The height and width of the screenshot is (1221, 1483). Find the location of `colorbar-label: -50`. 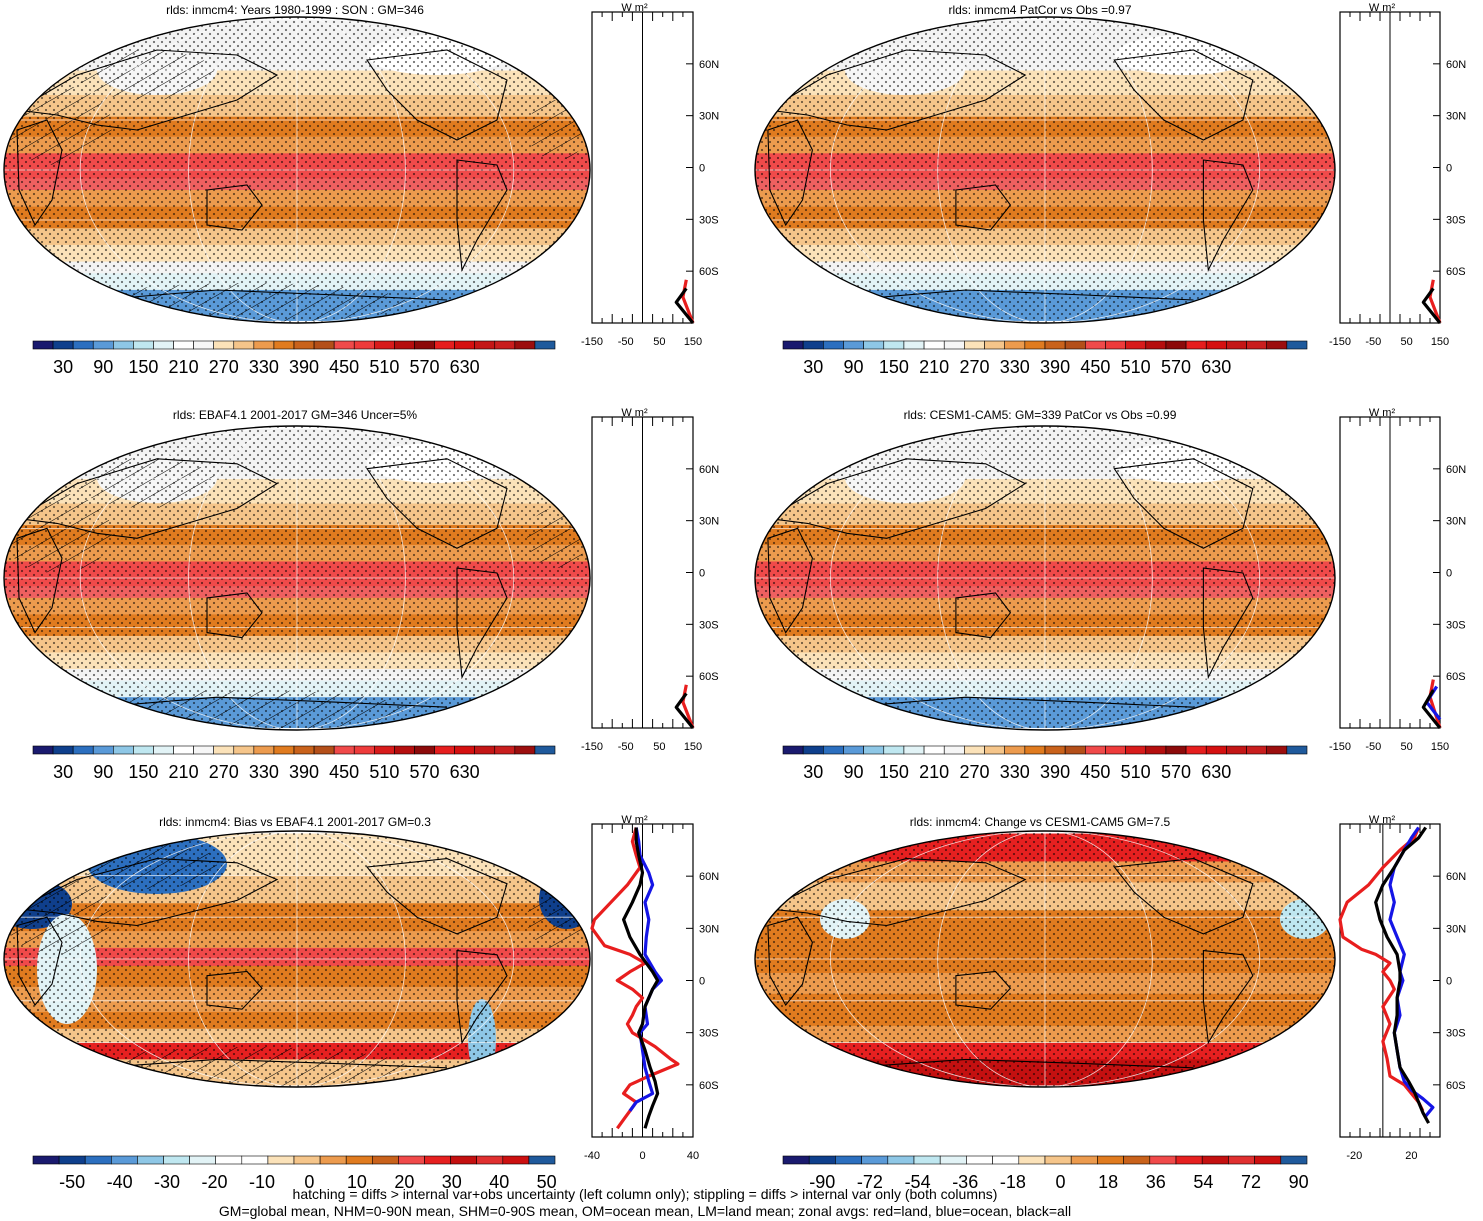

colorbar-label: -50 is located at coordinates (72, 1182).